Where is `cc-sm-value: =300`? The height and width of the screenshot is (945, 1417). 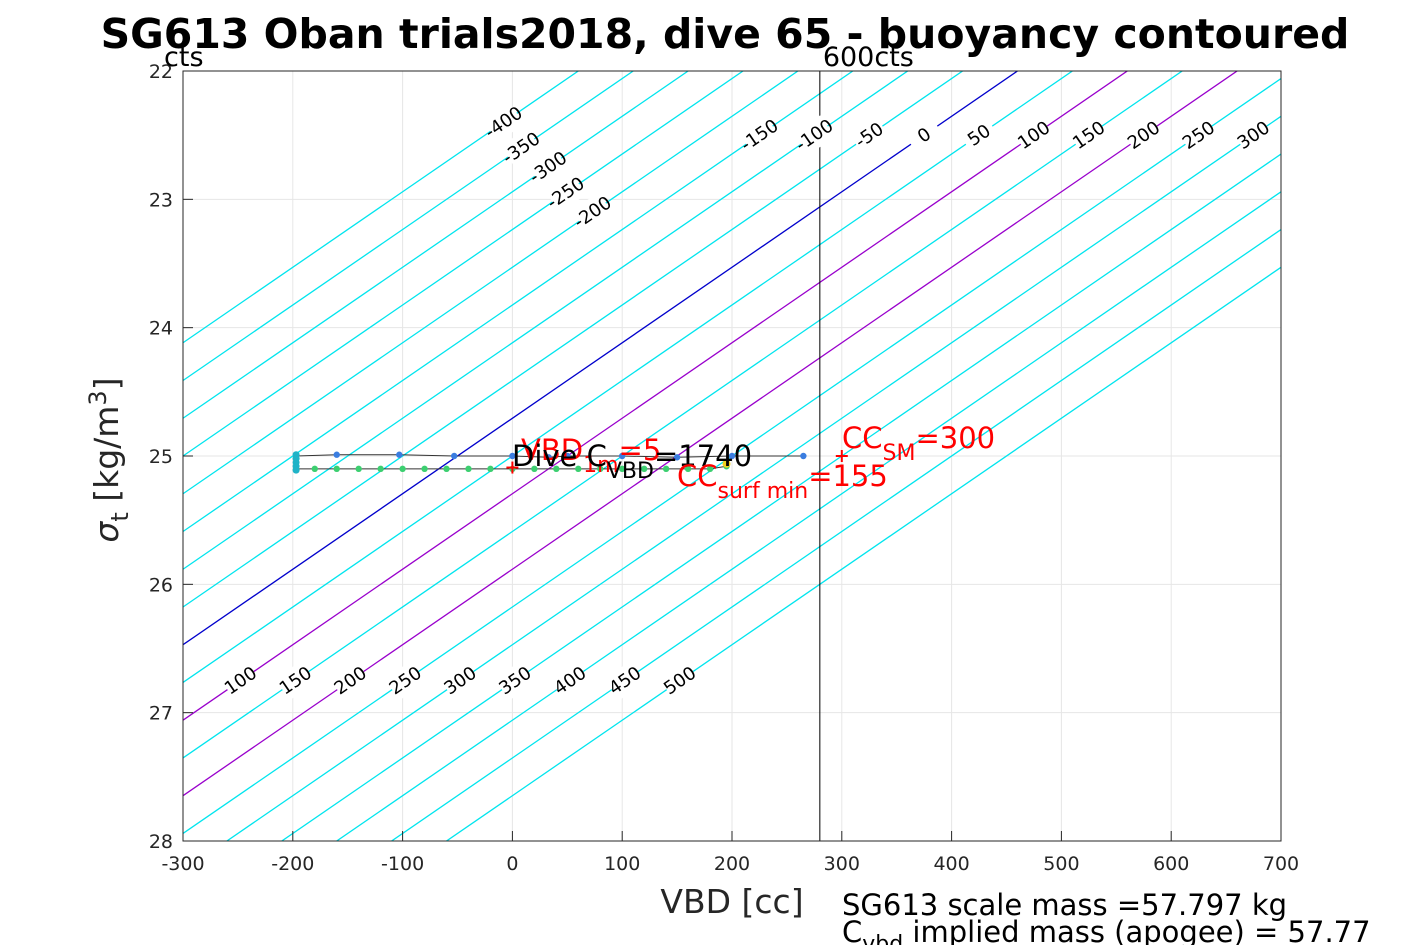 cc-sm-value: =300 is located at coordinates (955, 438).